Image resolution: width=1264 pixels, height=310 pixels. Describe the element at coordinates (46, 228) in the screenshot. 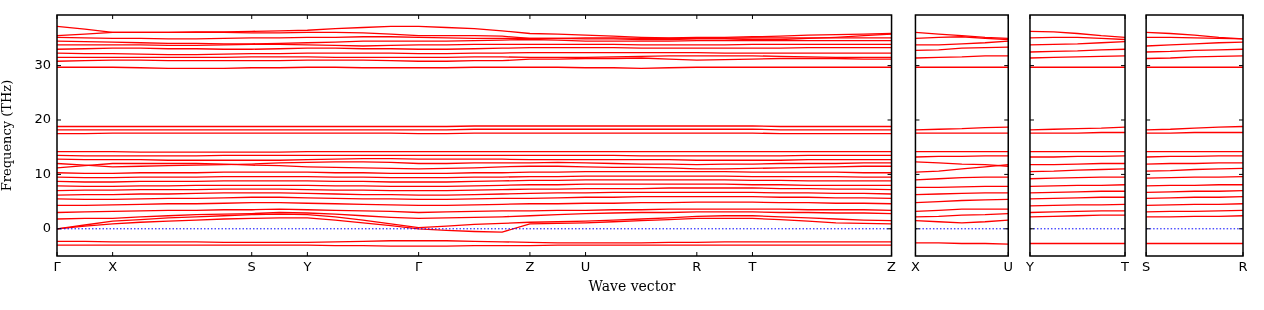

I see `y-tick-label: 0` at that location.